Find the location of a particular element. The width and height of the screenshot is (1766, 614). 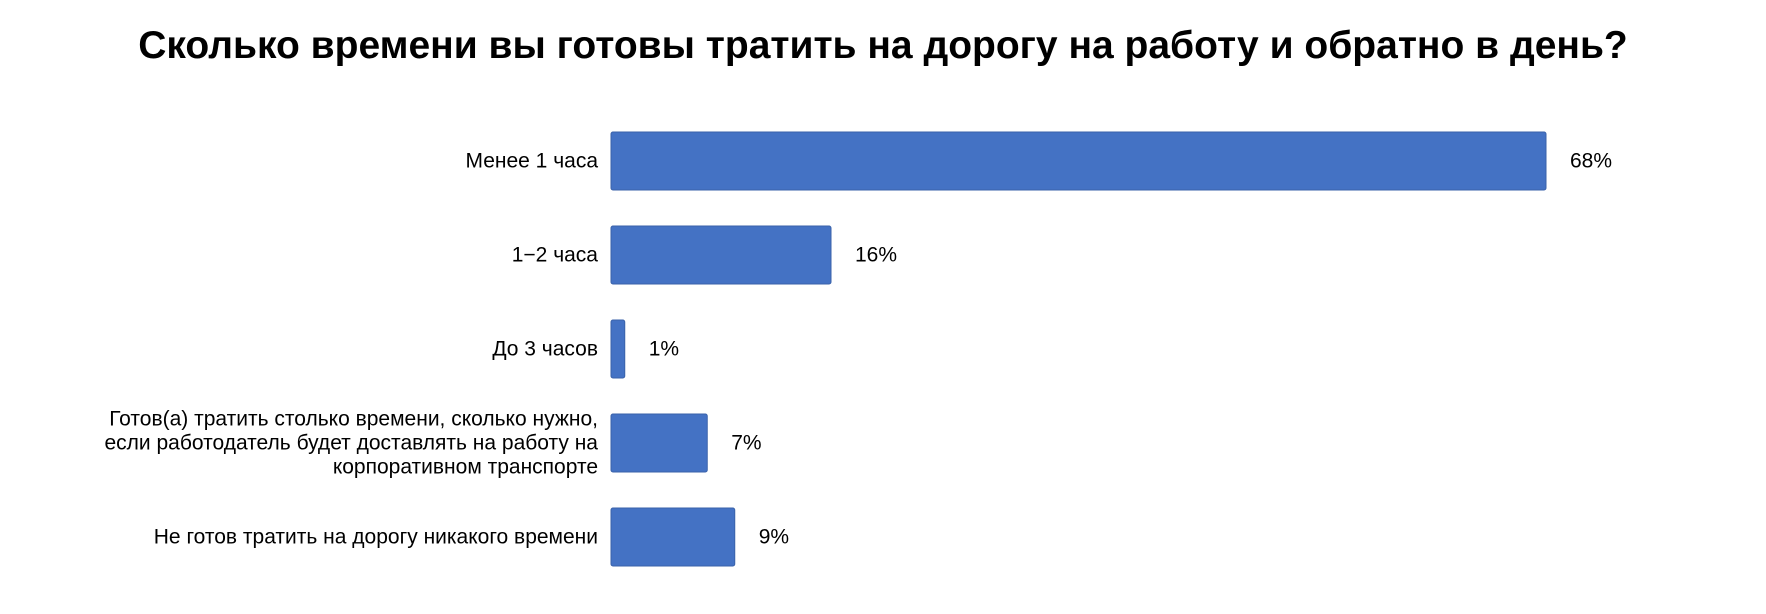

category-label-2-line-0: До 3 часов is located at coordinates (545, 349).